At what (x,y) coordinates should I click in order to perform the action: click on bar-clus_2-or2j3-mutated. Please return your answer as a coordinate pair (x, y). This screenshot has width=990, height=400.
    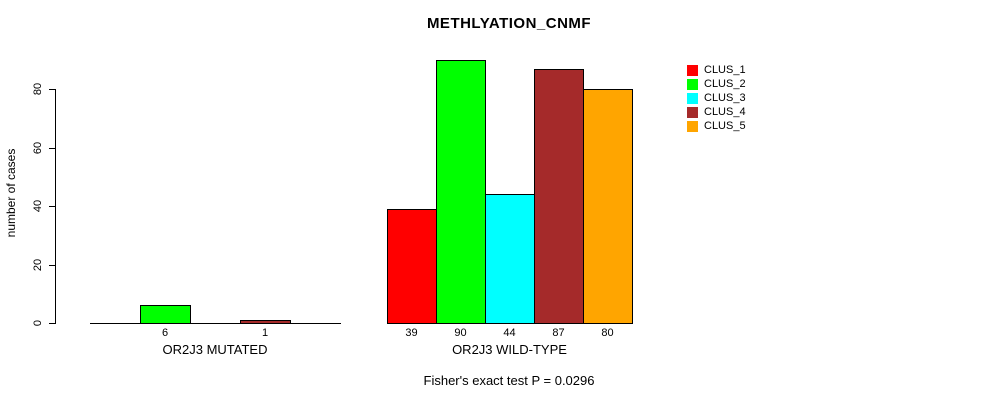
    Looking at the image, I should click on (165, 314).